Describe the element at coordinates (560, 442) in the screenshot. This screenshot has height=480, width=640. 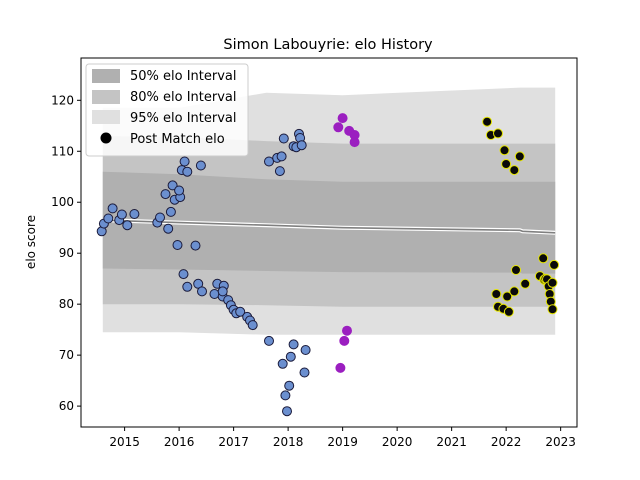
I see `x-tick-label: 2023` at that location.